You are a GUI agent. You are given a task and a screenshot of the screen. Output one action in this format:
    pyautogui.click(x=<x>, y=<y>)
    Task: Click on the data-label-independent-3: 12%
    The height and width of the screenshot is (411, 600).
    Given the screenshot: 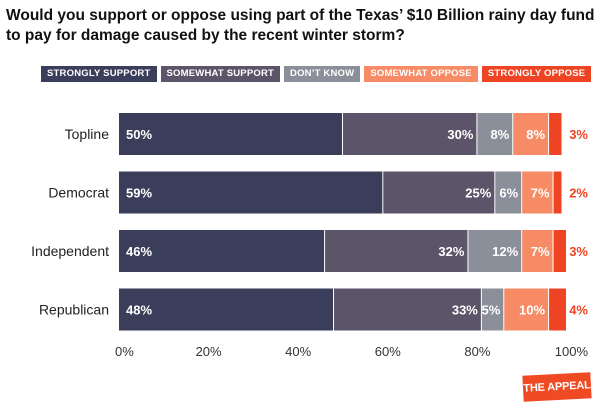 What is the action you would take?
    pyautogui.click(x=505, y=251)
    